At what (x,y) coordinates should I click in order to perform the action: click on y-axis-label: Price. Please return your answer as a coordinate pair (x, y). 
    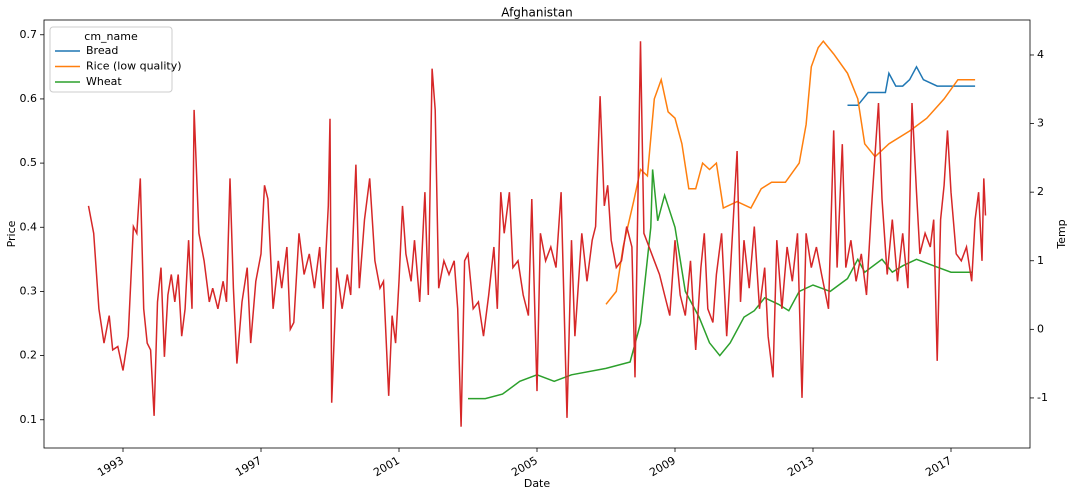
    Looking at the image, I should click on (11, 233).